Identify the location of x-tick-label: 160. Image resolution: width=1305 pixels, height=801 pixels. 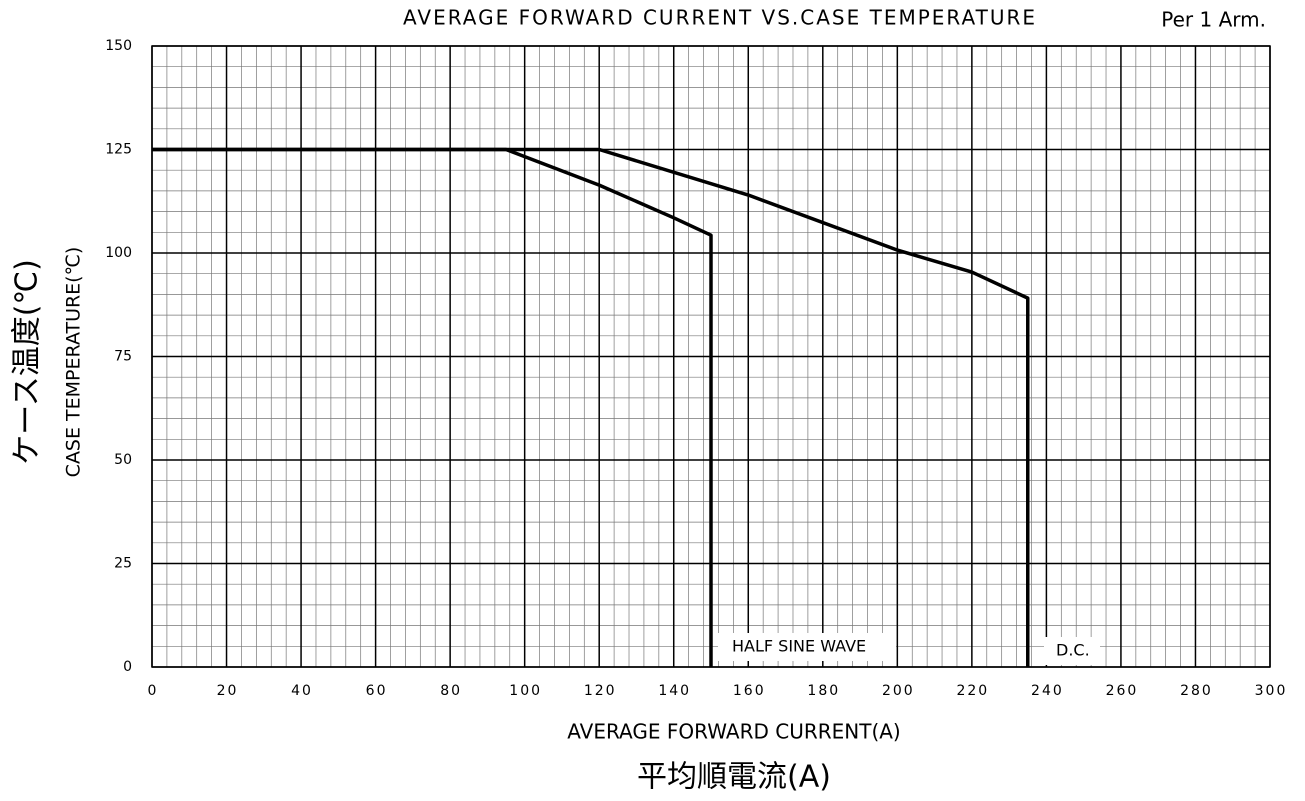
(749, 691).